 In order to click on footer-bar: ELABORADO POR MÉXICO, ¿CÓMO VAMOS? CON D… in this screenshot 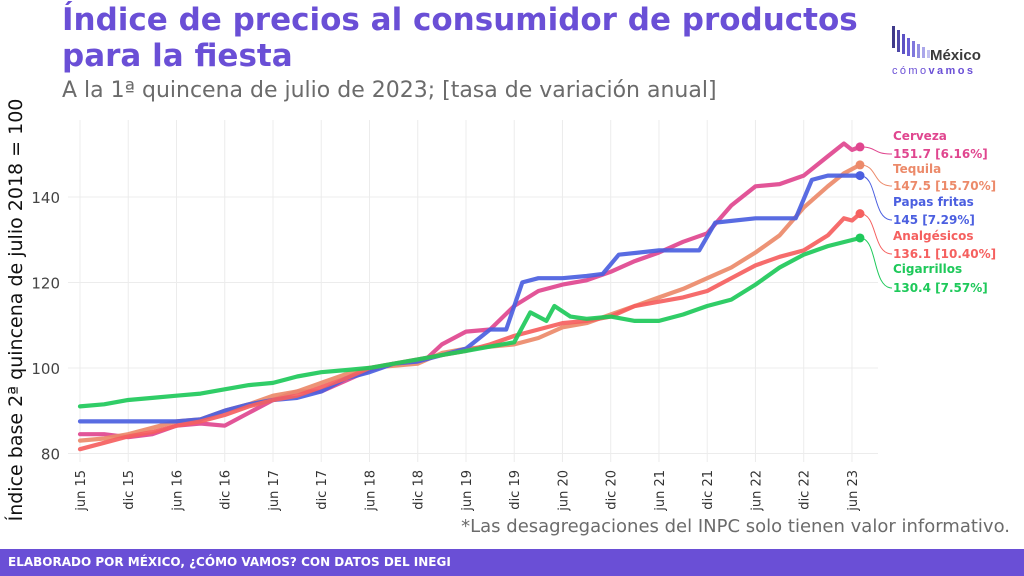, I will do `click(512, 562)`.